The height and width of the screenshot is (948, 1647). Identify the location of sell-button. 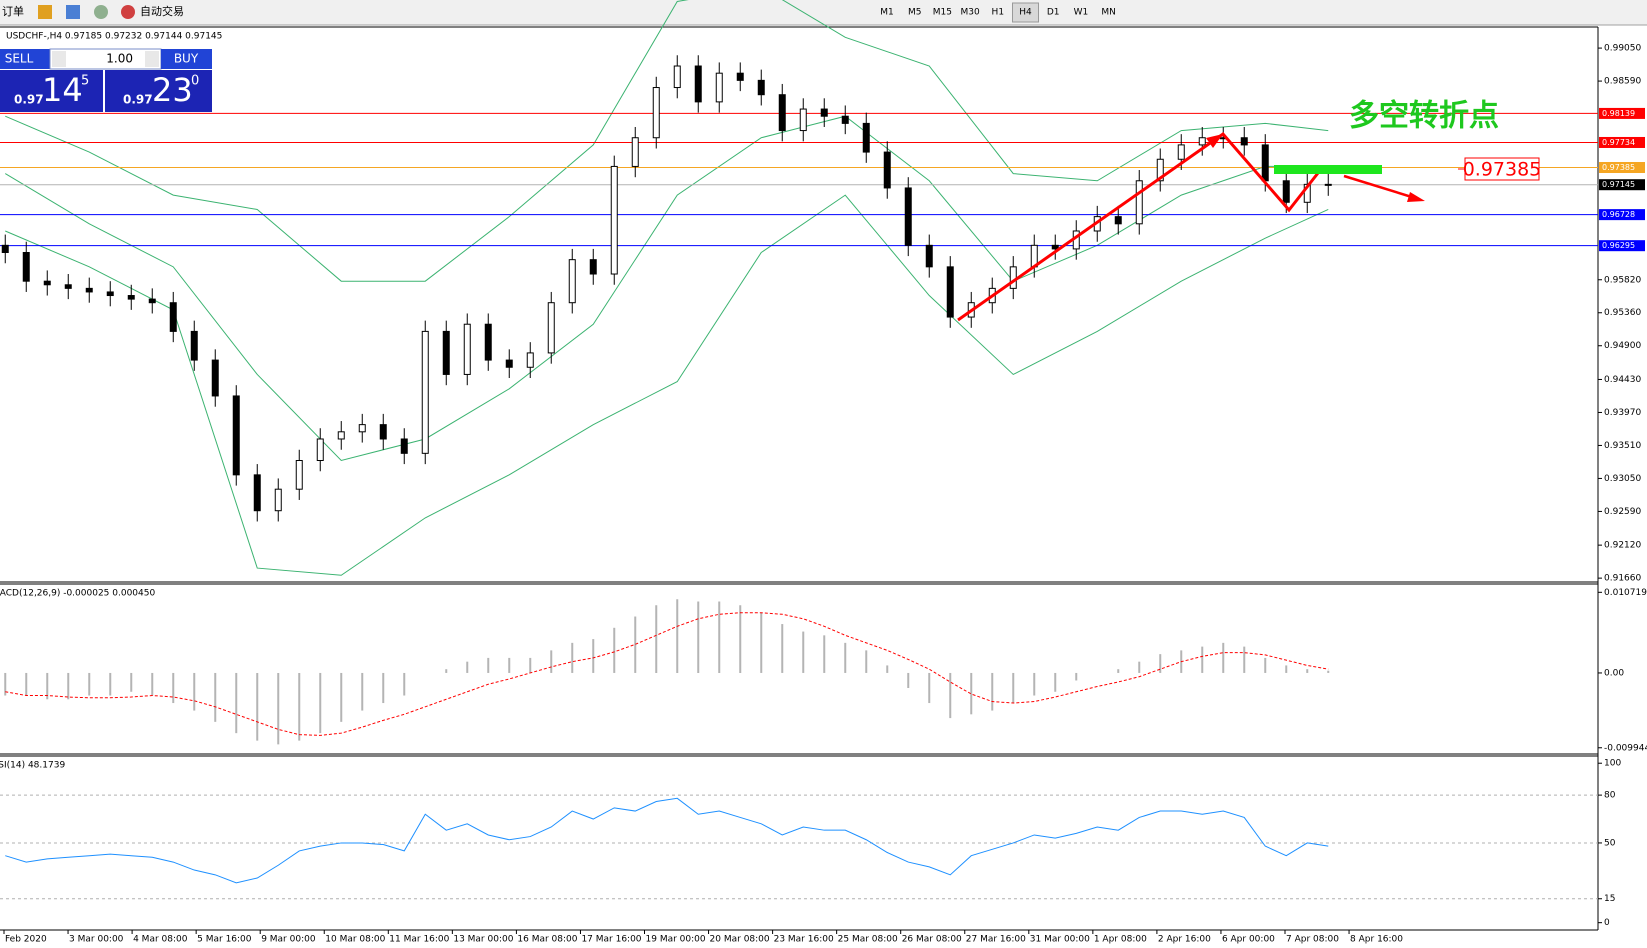
(25, 59).